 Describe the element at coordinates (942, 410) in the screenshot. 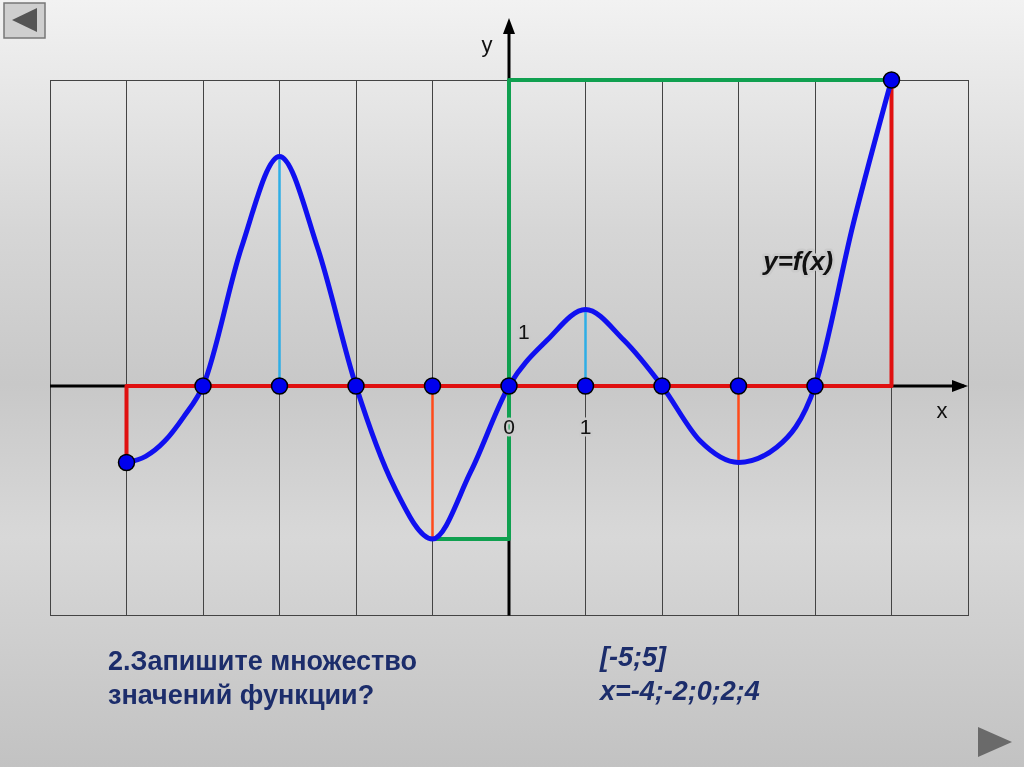

I see `x-axis-title: x` at that location.